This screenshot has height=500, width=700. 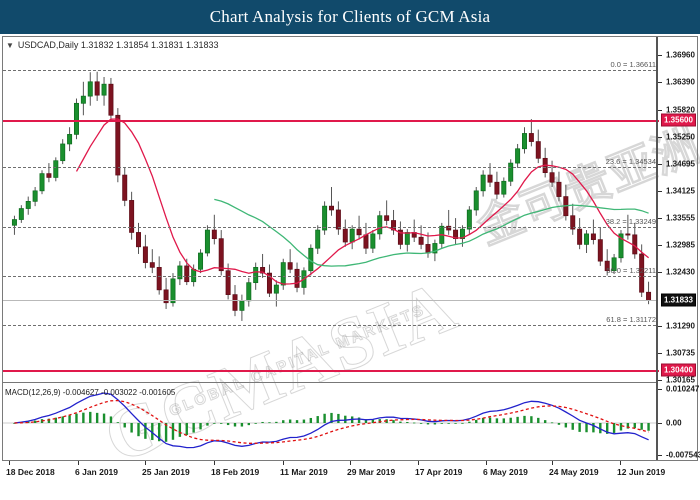 I want to click on price-tick-label: 1.33555, so click(x=680, y=218).